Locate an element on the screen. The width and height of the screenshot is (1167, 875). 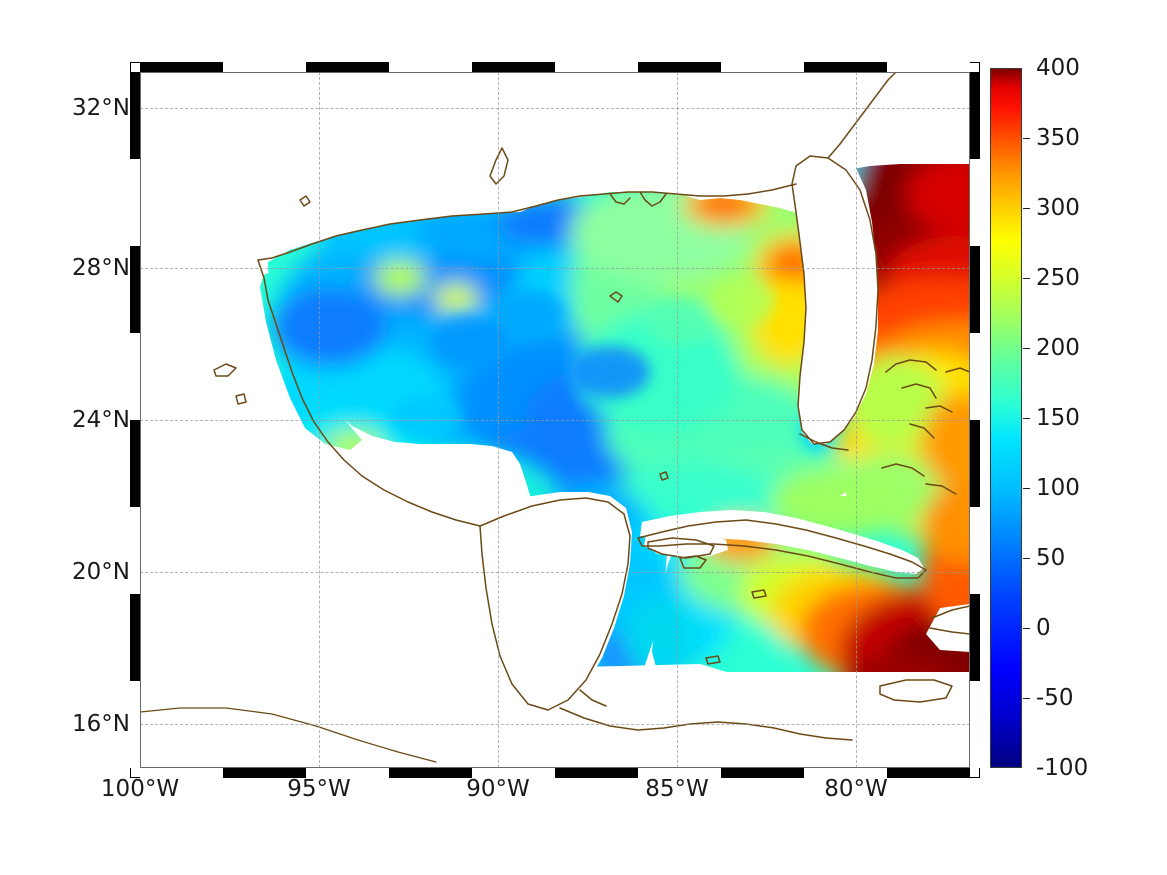
colorbar-tick-label: 50 is located at coordinates (1051, 558).